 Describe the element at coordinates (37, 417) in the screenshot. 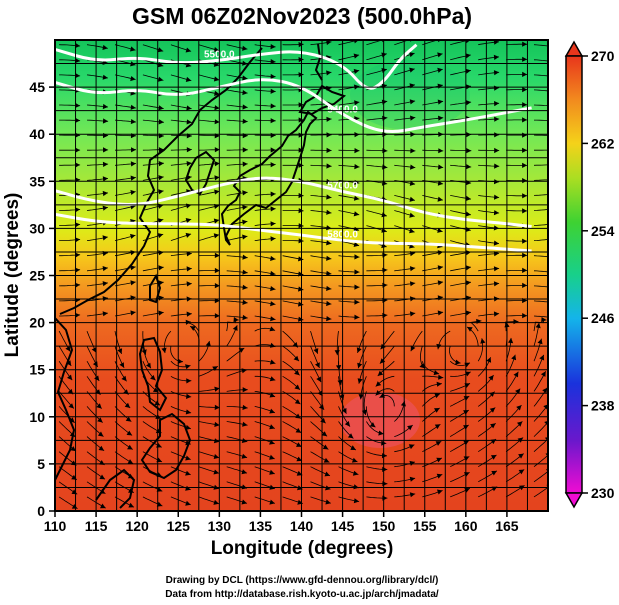

I see `y-tick-label: 10` at that location.